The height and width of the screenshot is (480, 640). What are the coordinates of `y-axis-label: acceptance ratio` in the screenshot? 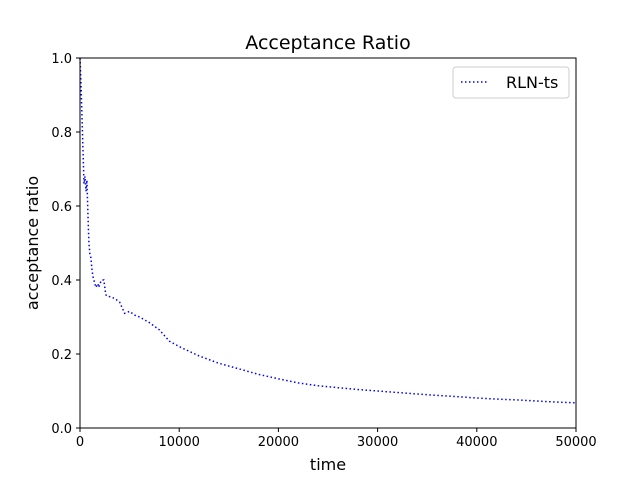 It's located at (32, 243).